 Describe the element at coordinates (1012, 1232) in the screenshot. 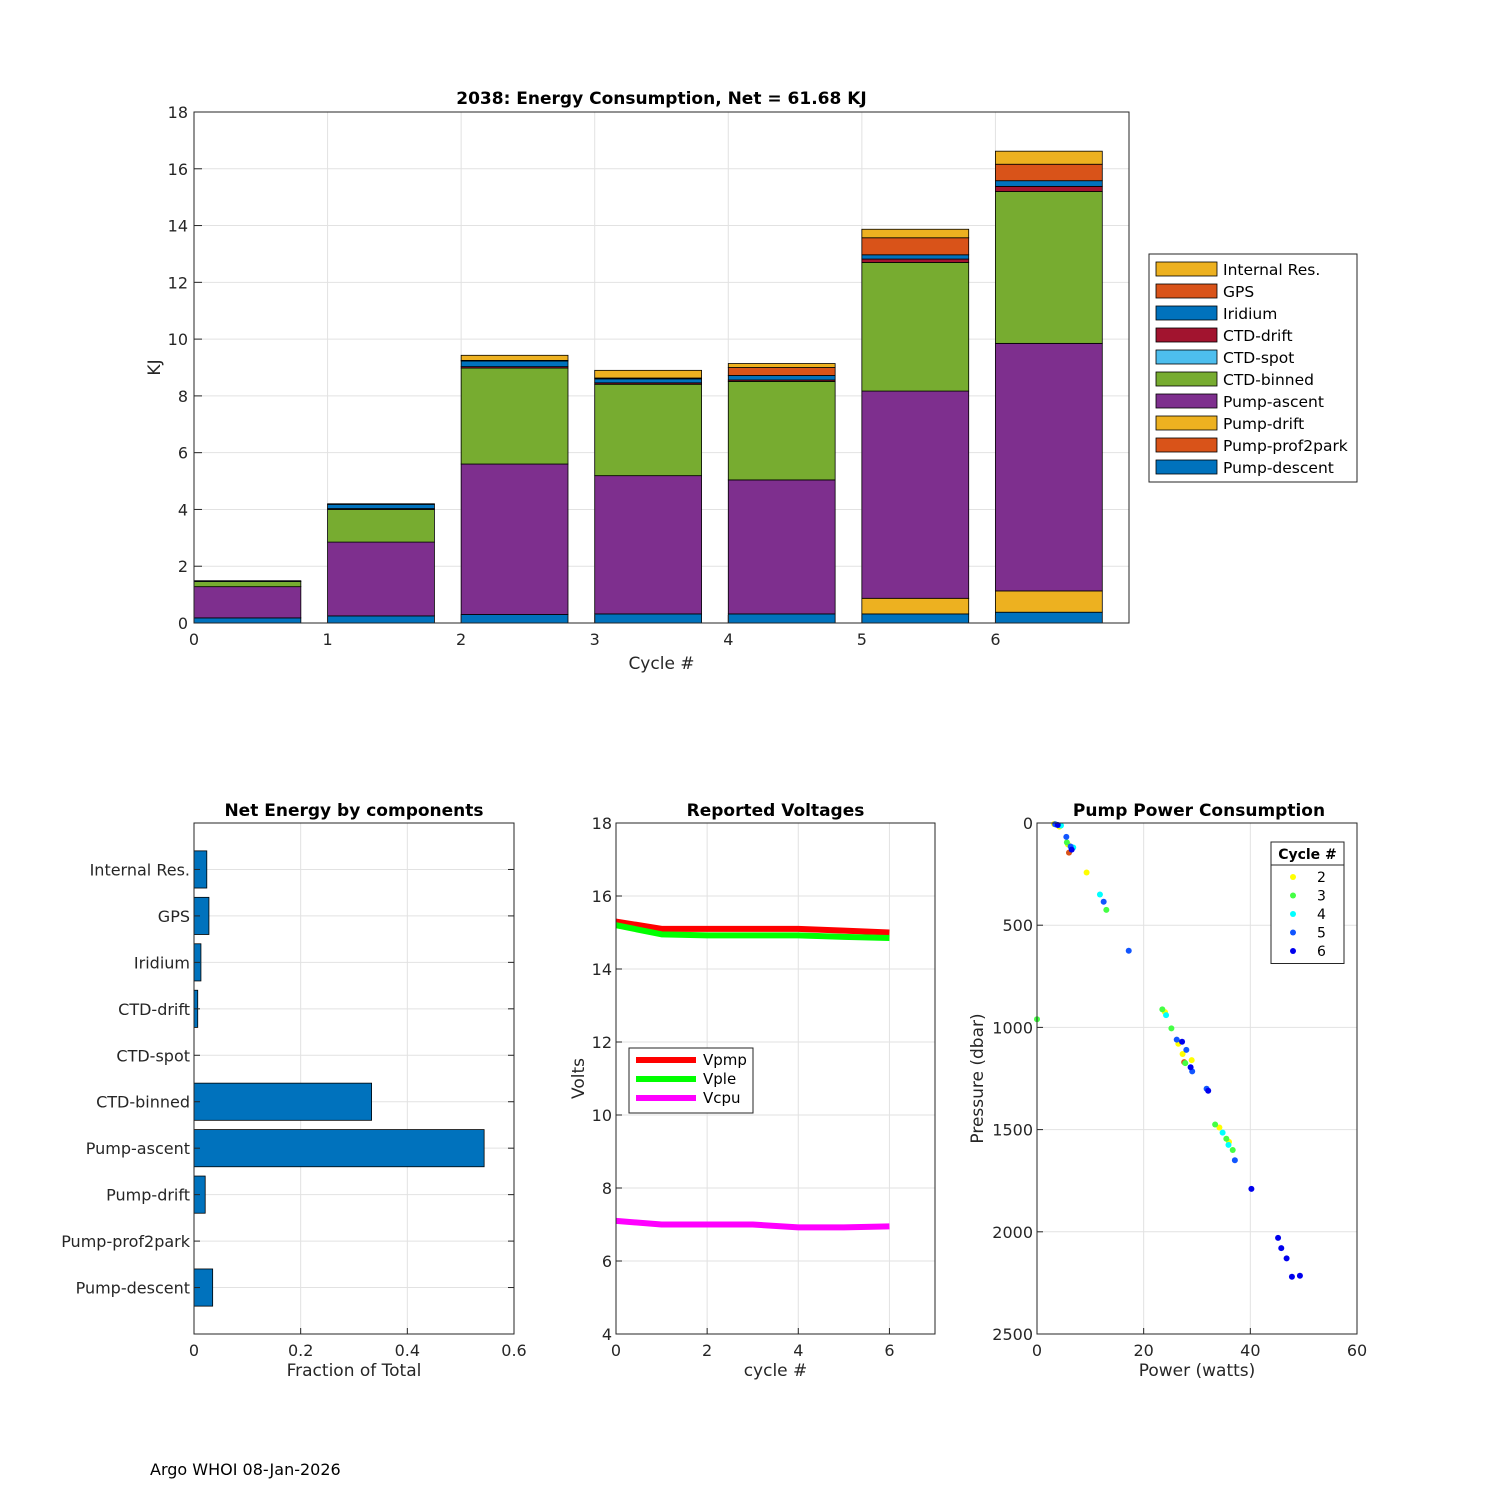

I see `pump-ytick-label: 2000` at that location.